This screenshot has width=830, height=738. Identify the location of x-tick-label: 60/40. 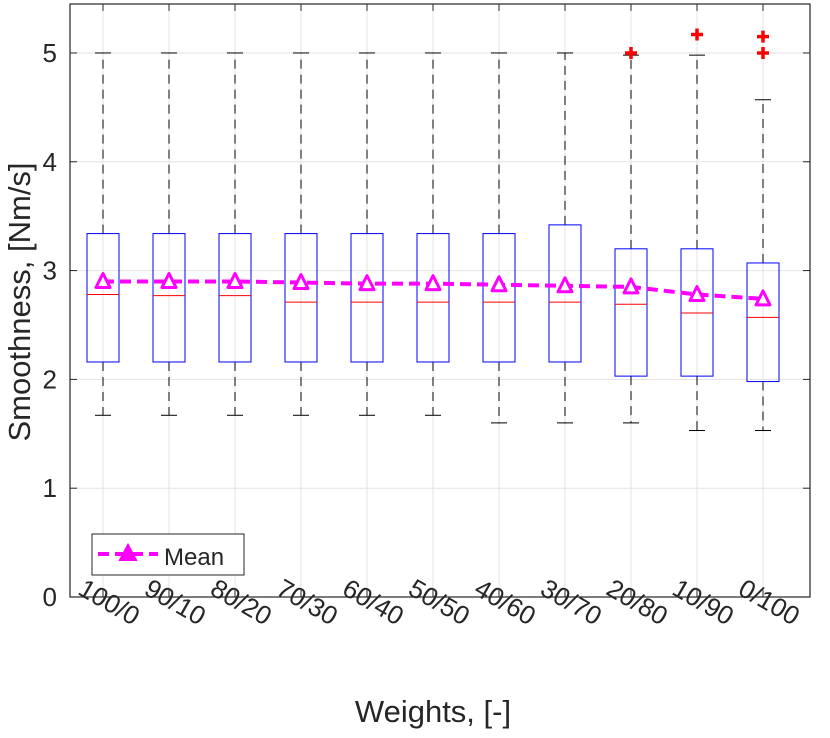
(373, 602).